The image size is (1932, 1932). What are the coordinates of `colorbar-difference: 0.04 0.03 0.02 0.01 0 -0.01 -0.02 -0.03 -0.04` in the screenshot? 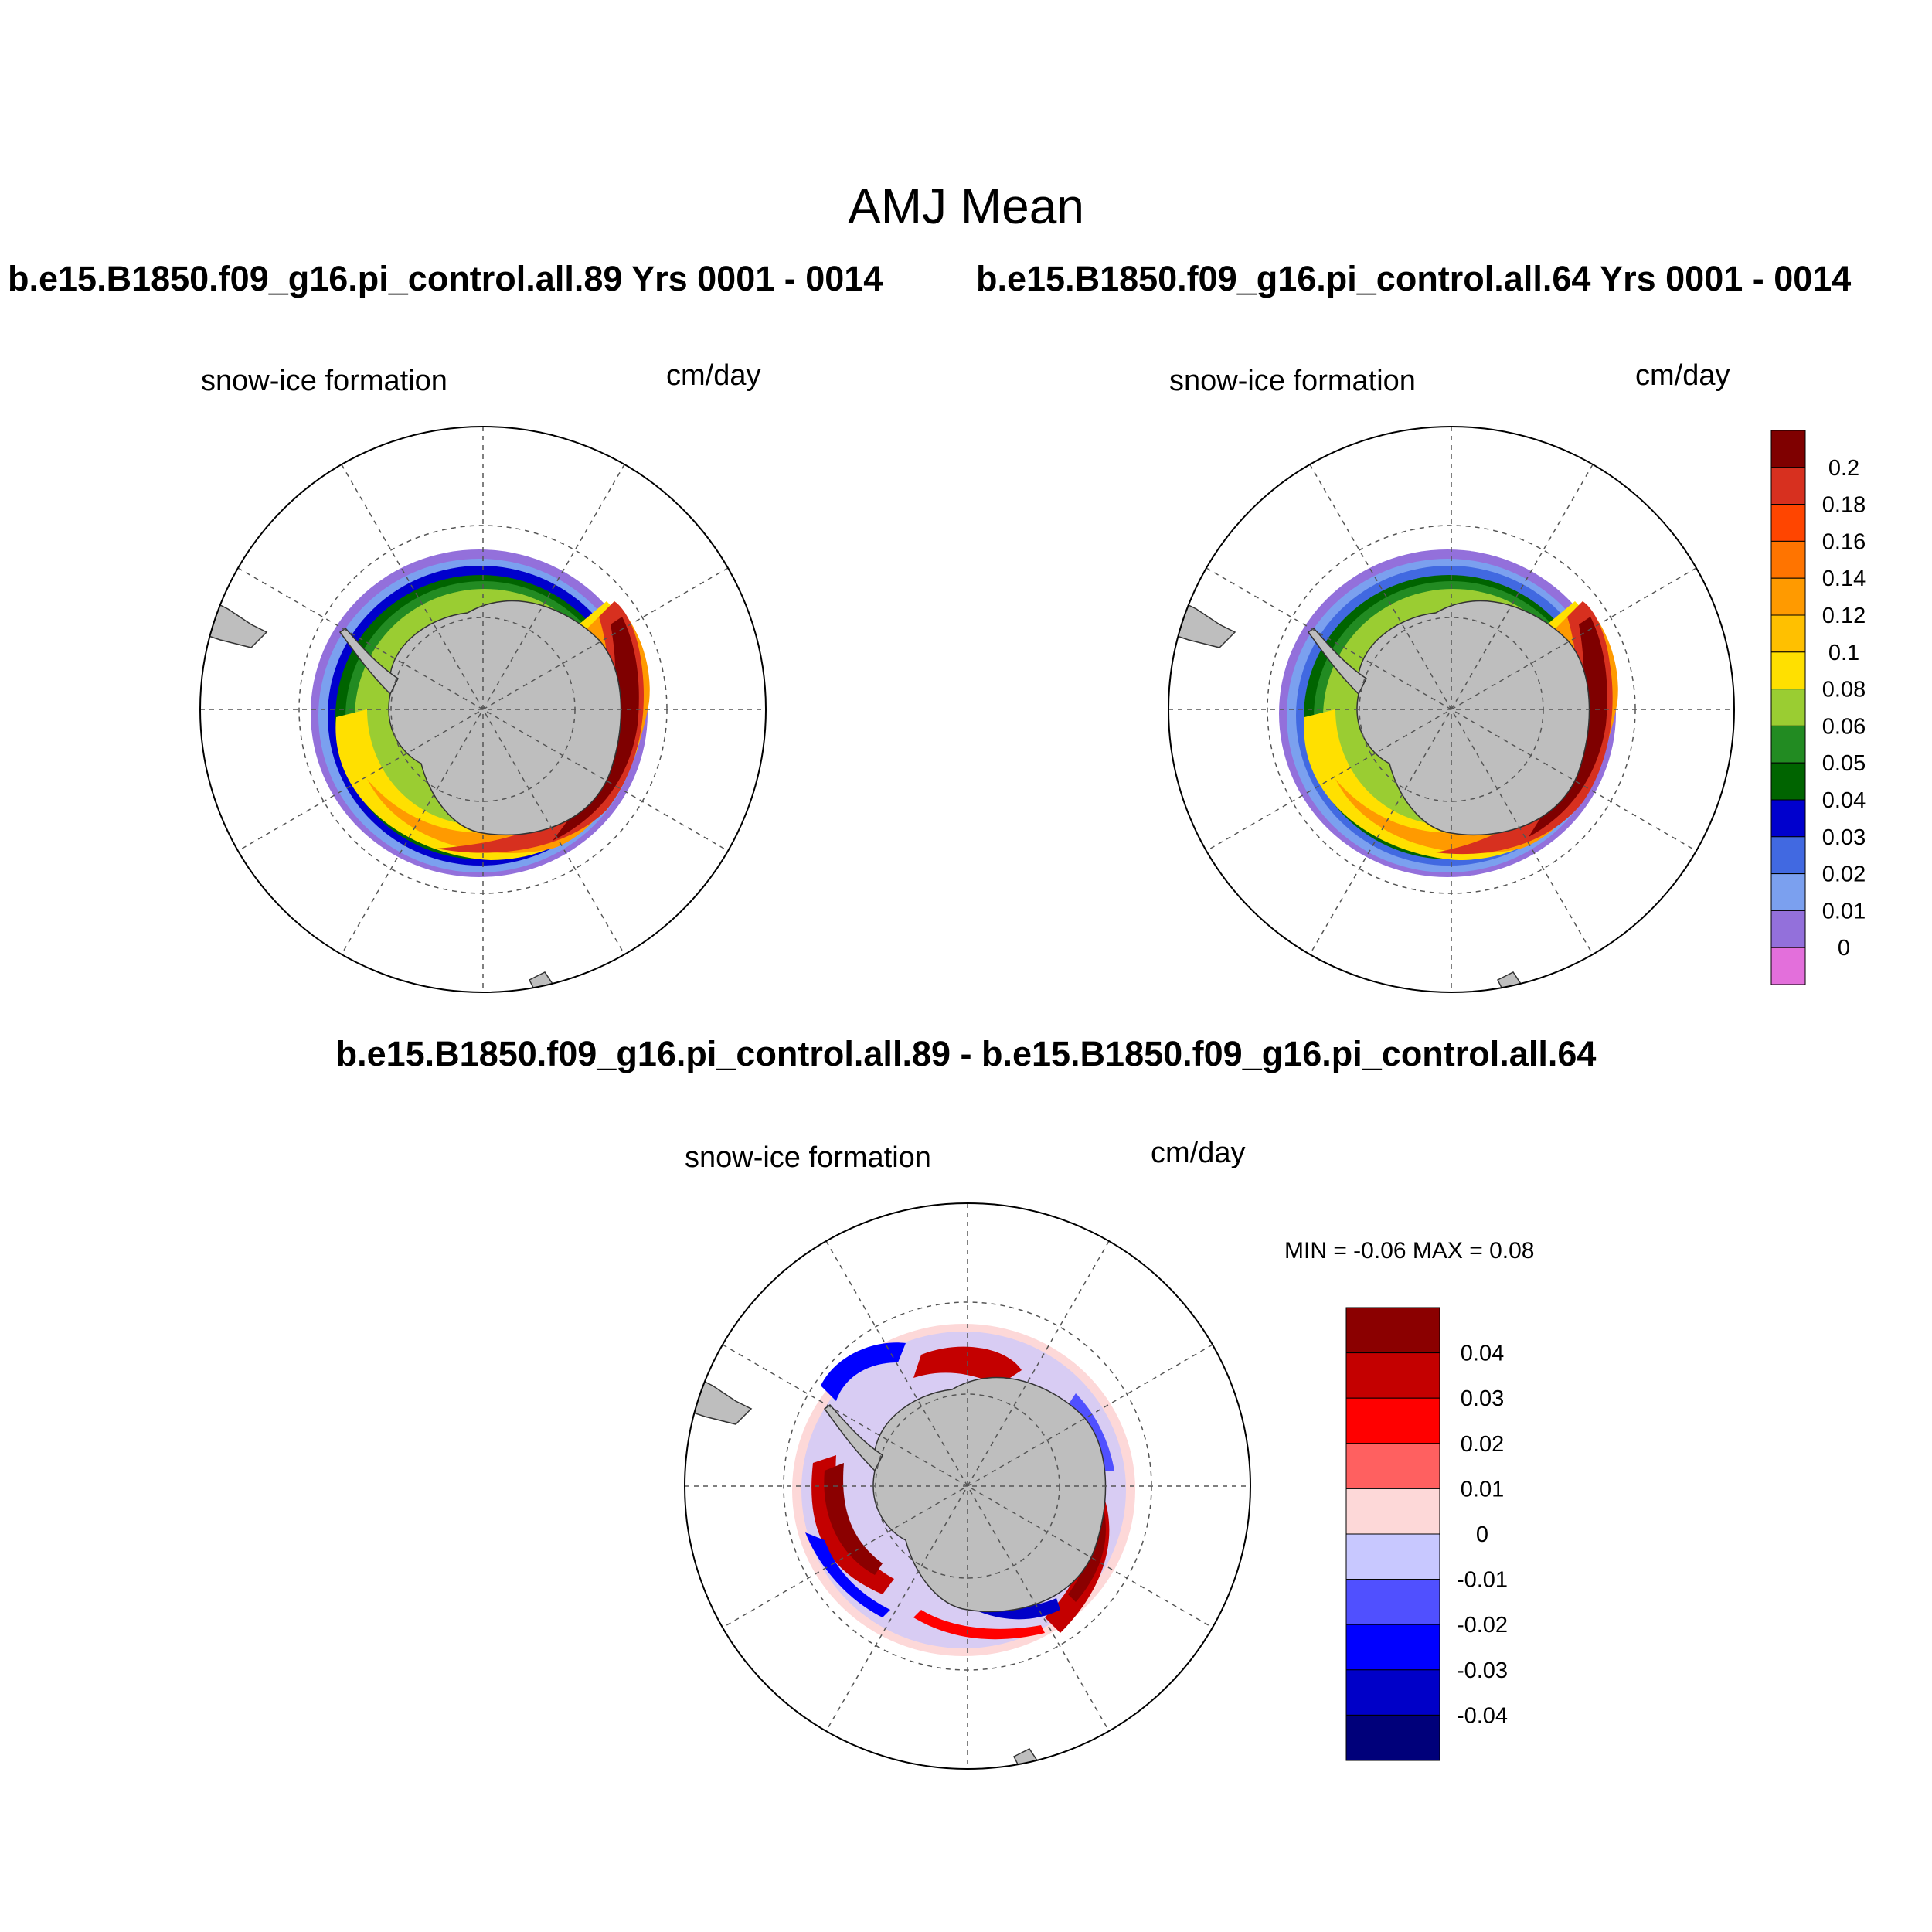 It's located at (1426, 1534).